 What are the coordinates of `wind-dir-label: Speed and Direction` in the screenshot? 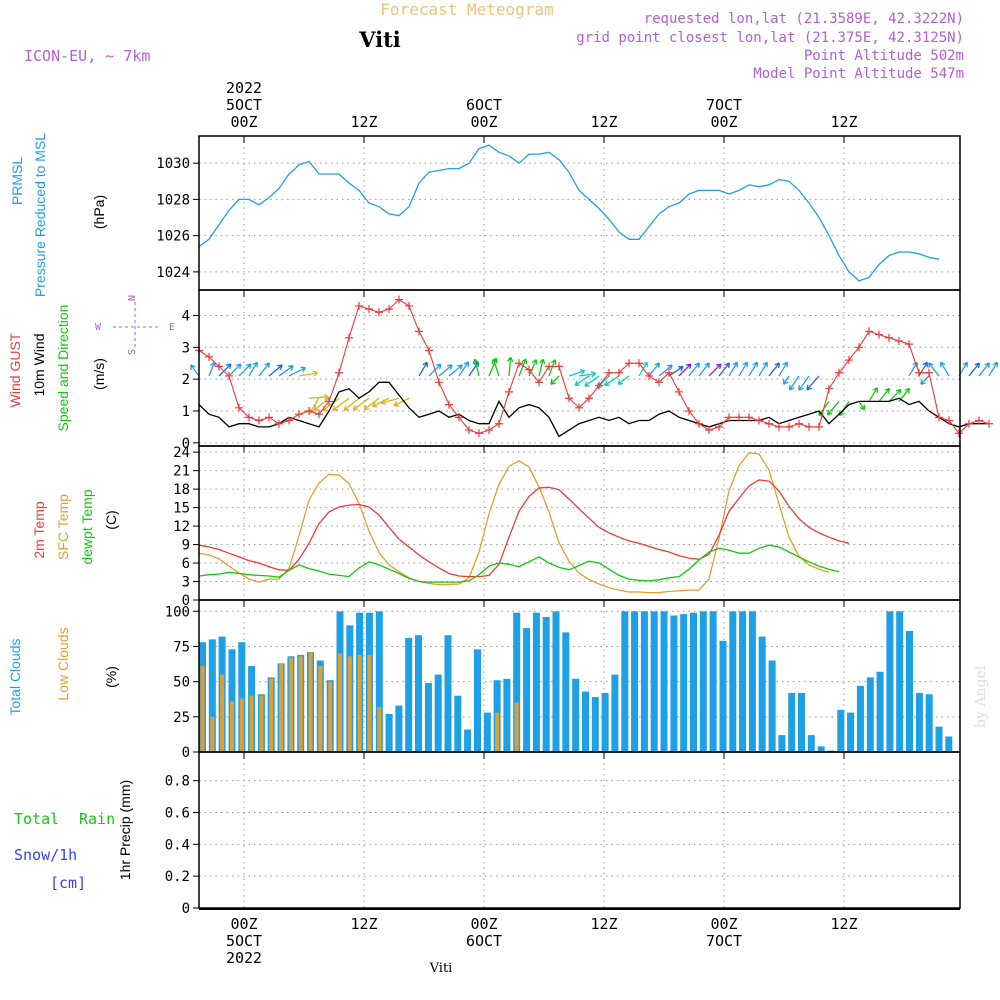 It's located at (63, 368).